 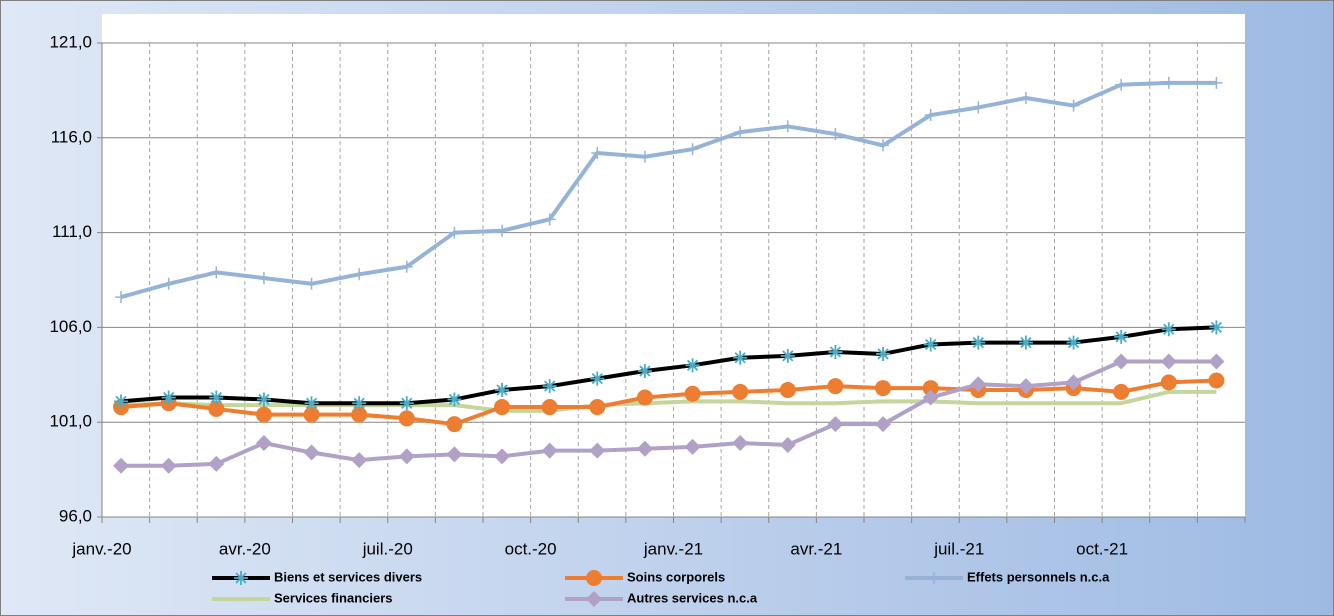 What do you see at coordinates (958, 548) in the screenshot?
I see `x-tick-label: juil.-21` at bounding box center [958, 548].